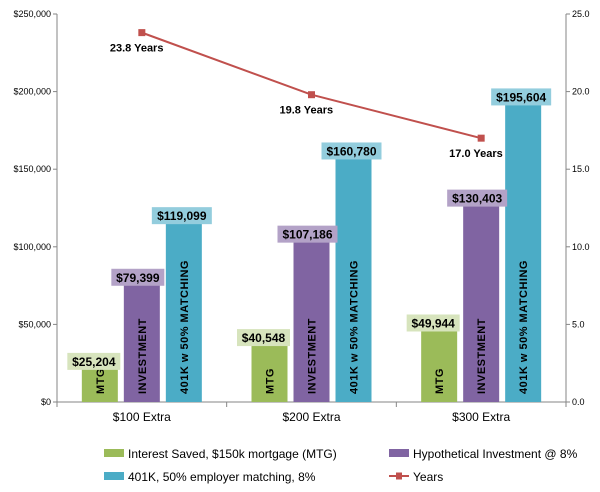  I want to click on data-label: $195,604, so click(521, 97).